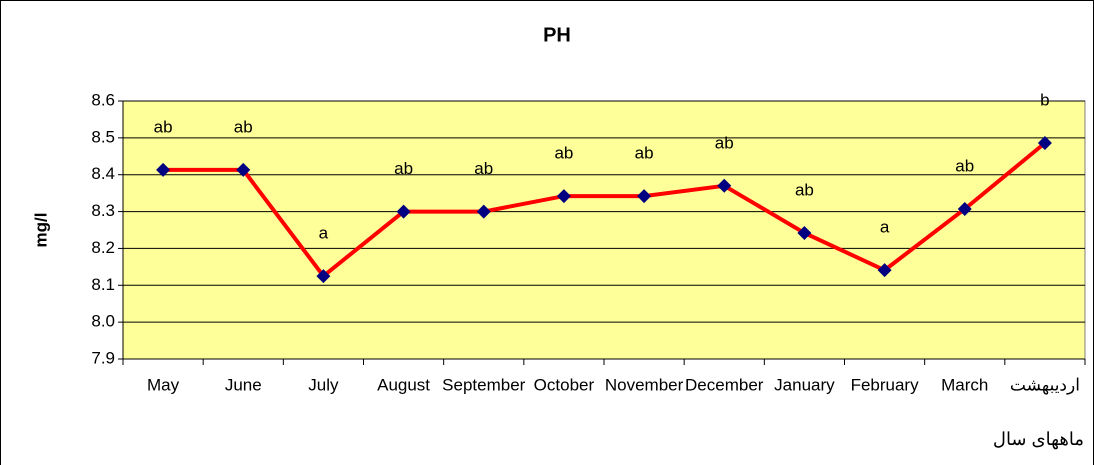  I want to click on x-tick-label: December, so click(724, 384).